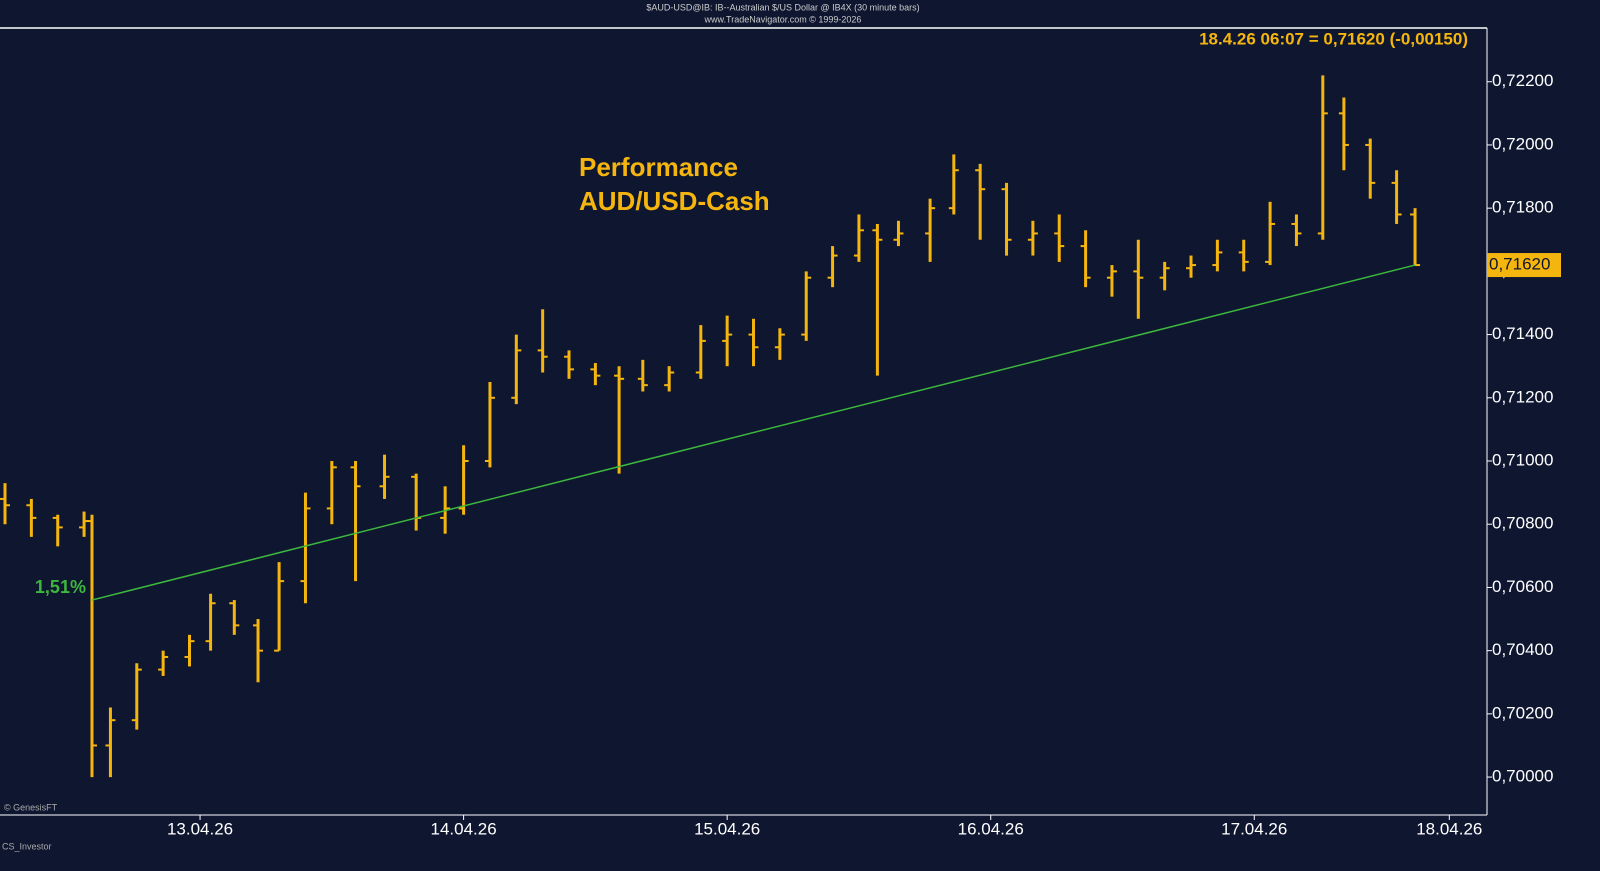 The height and width of the screenshot is (871, 1600). I want to click on trendline-label: 1,51%, so click(60, 587).